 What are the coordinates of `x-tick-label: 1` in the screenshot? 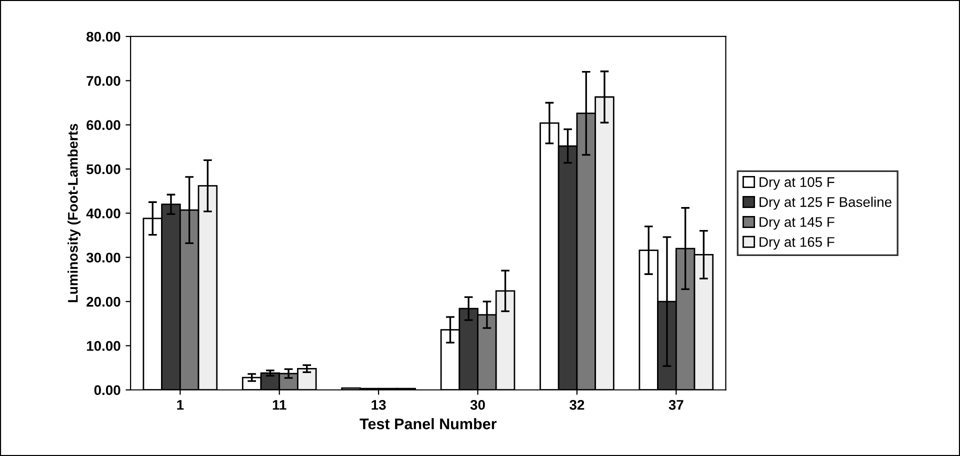 It's located at (180, 405).